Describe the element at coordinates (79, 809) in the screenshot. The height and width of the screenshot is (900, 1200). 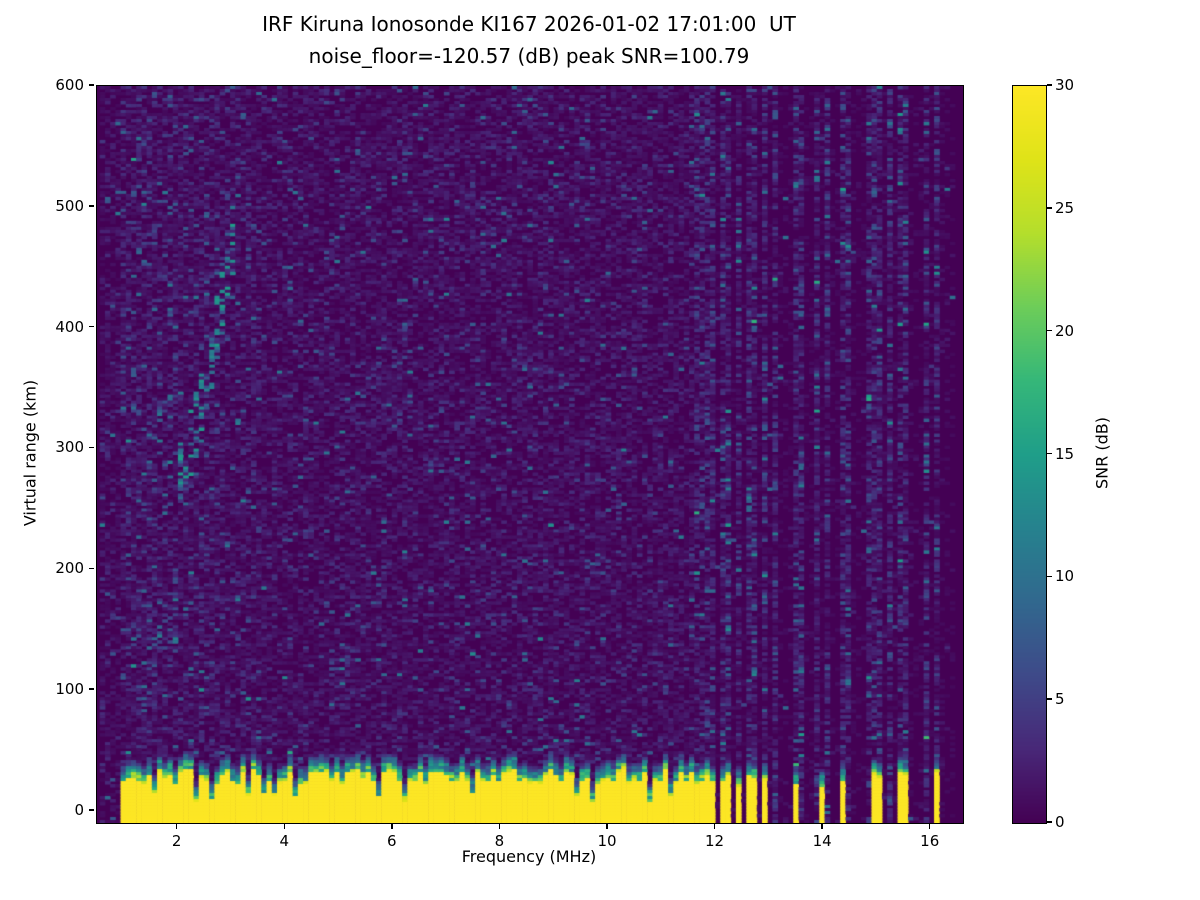
I see `y-tick-label: 0` at that location.